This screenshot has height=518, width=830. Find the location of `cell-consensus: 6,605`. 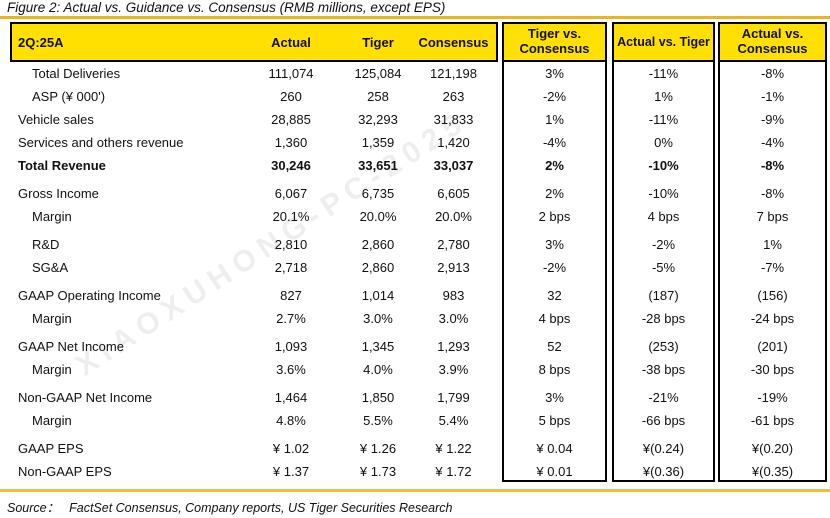

cell-consensus: 6,605 is located at coordinates (453, 193).